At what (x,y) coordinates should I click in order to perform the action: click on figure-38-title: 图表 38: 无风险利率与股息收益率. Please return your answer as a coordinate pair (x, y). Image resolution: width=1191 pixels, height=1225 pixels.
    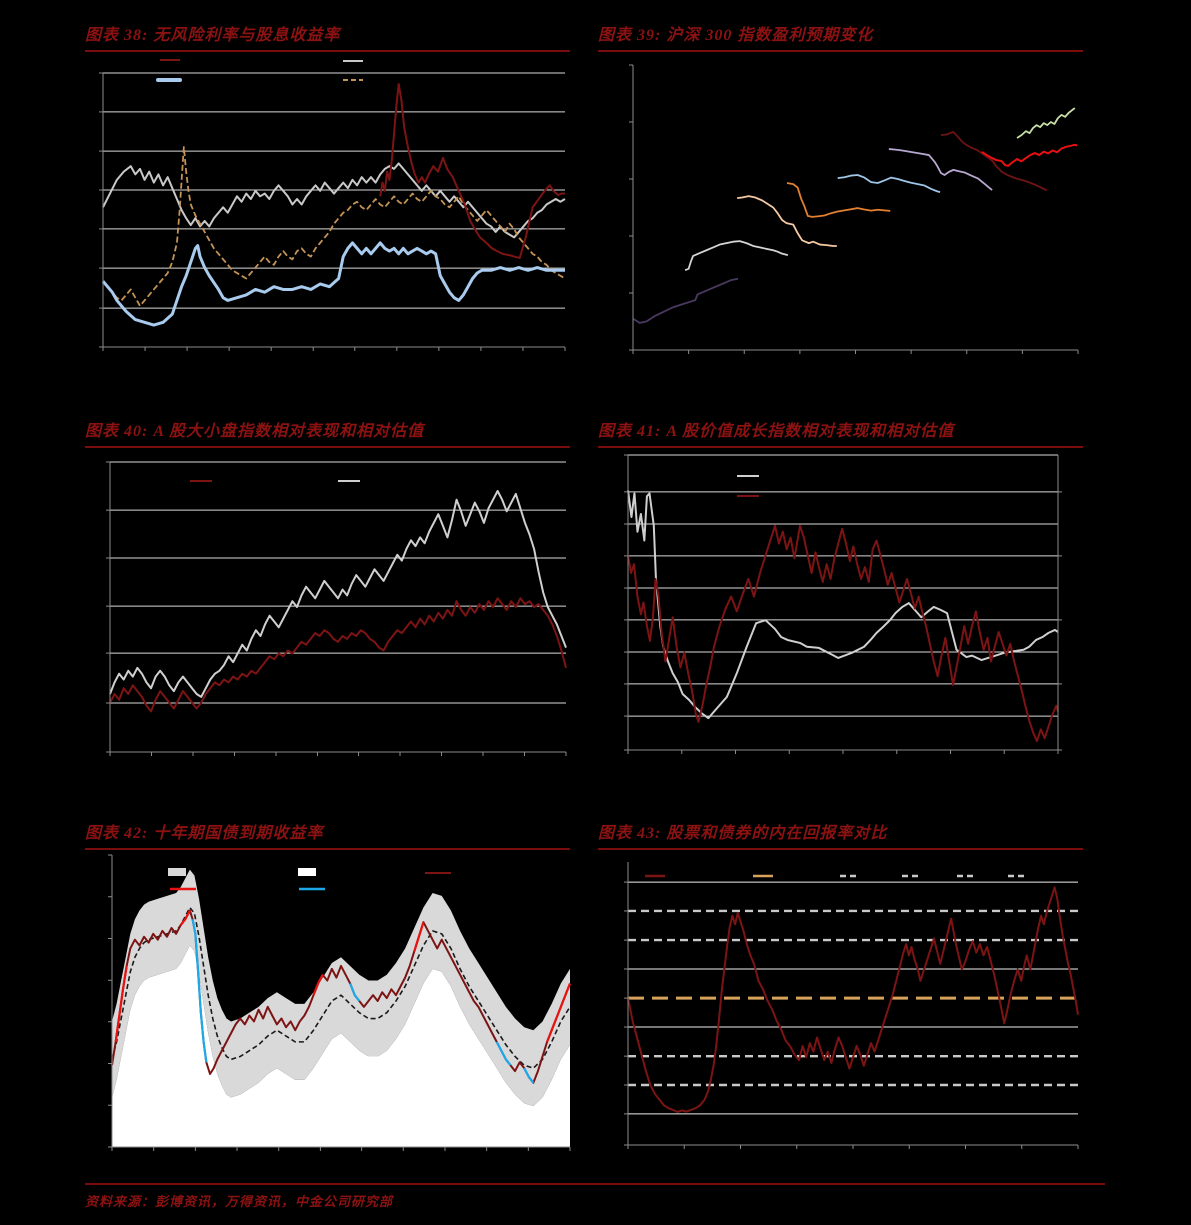
    Looking at the image, I should click on (327, 36).